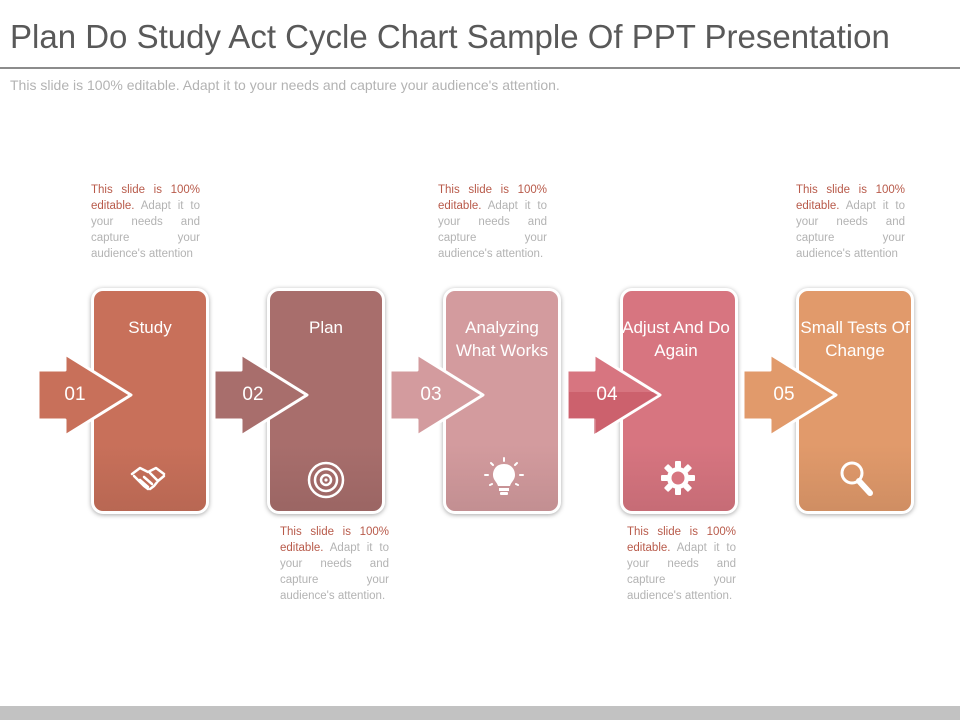 This screenshot has width=960, height=720. What do you see at coordinates (855, 339) in the screenshot?
I see `step-label-small-tests: Small Tests Of Change` at bounding box center [855, 339].